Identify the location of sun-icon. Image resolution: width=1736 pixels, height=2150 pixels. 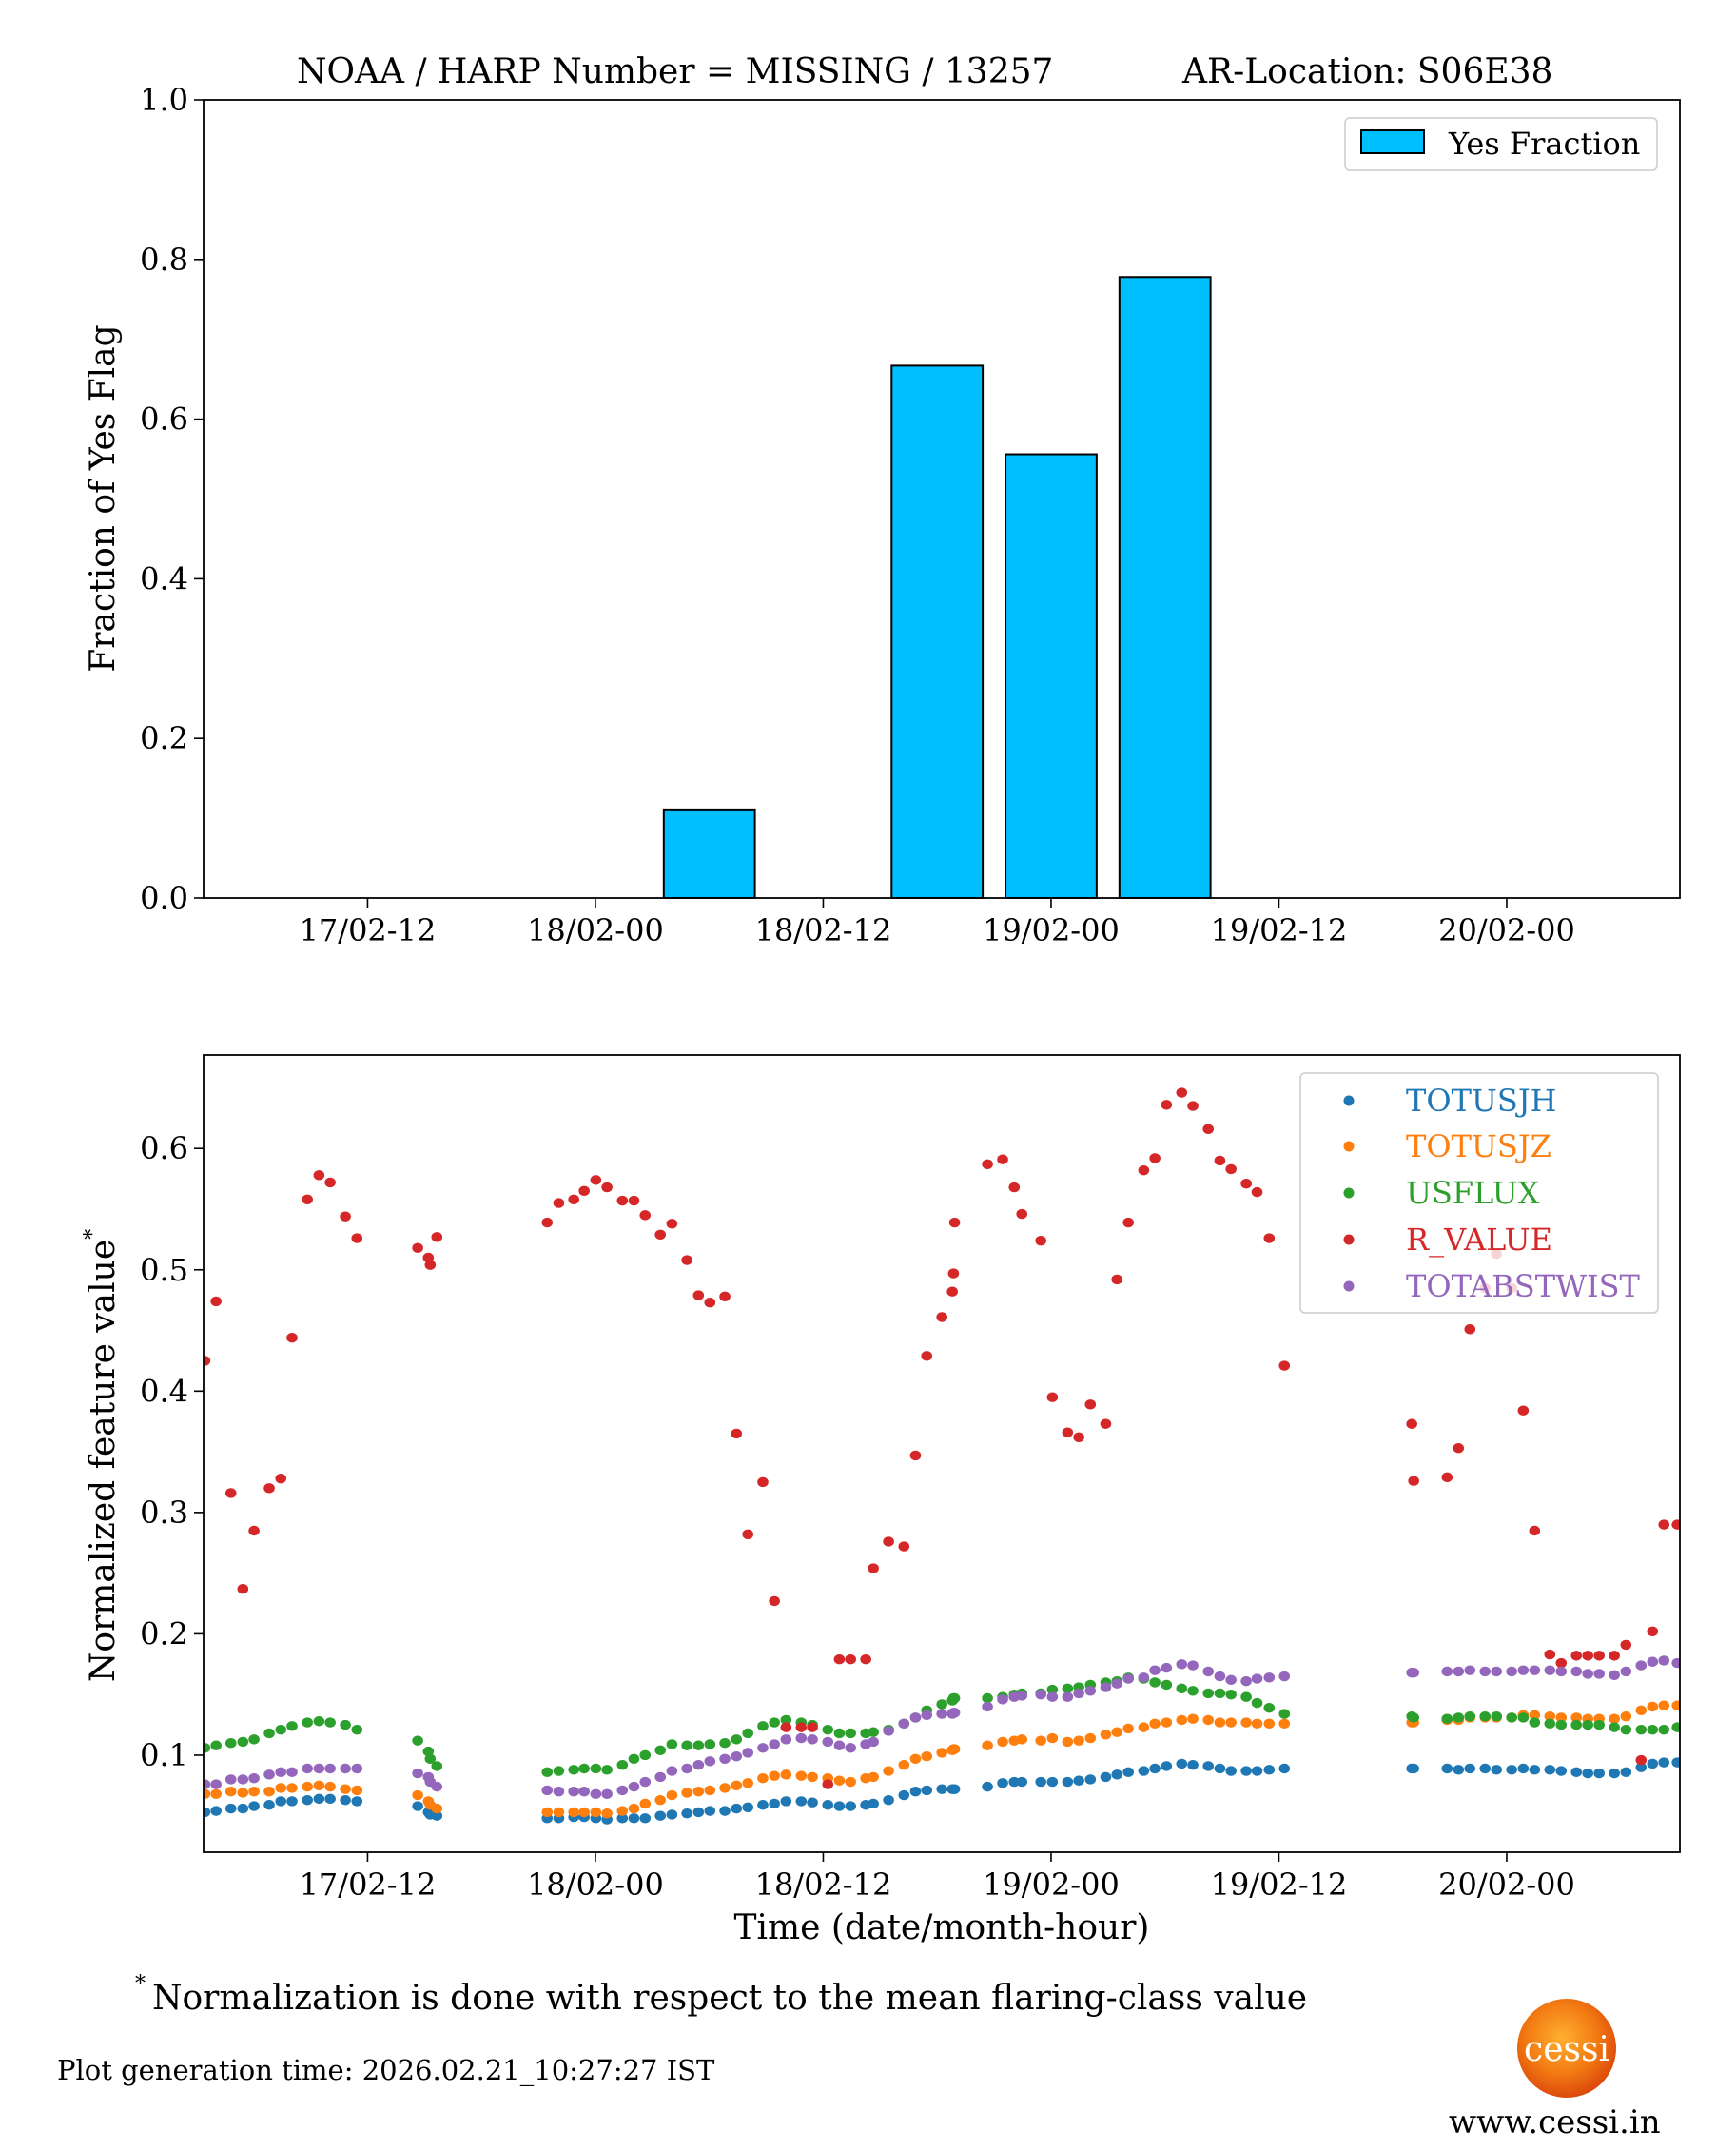
(1567, 2048).